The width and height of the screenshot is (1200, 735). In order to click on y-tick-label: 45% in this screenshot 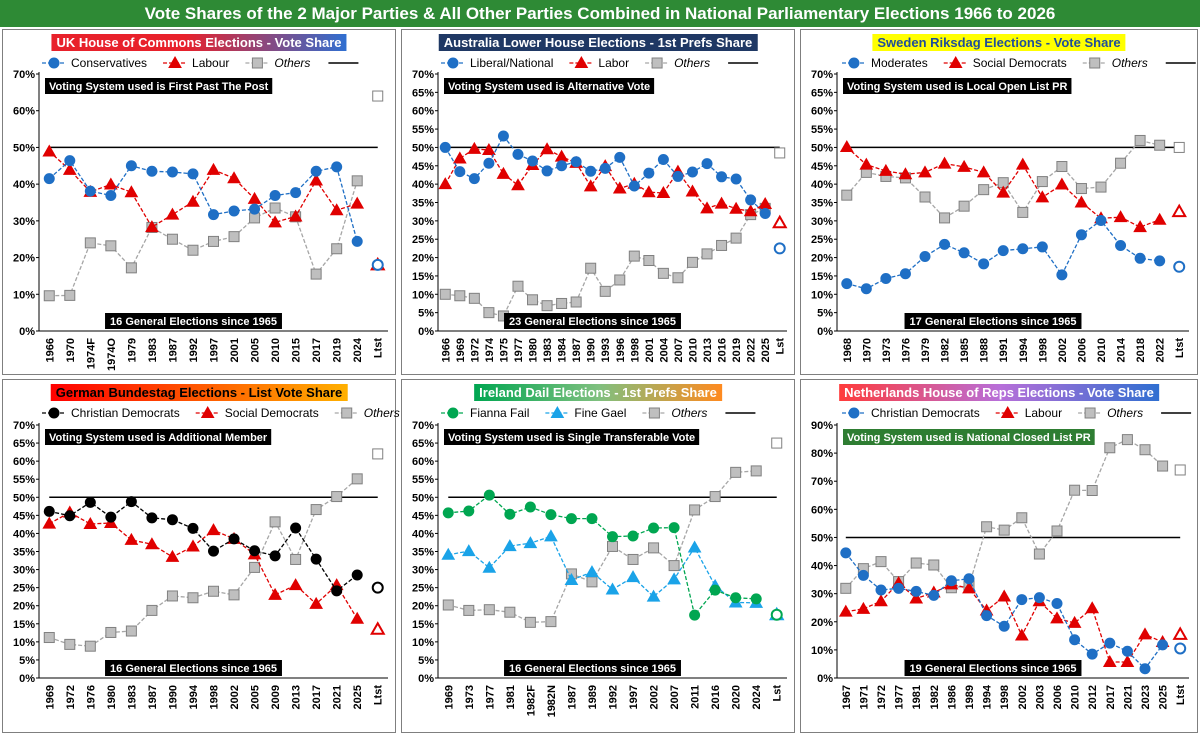, I will do `click(24, 516)`.